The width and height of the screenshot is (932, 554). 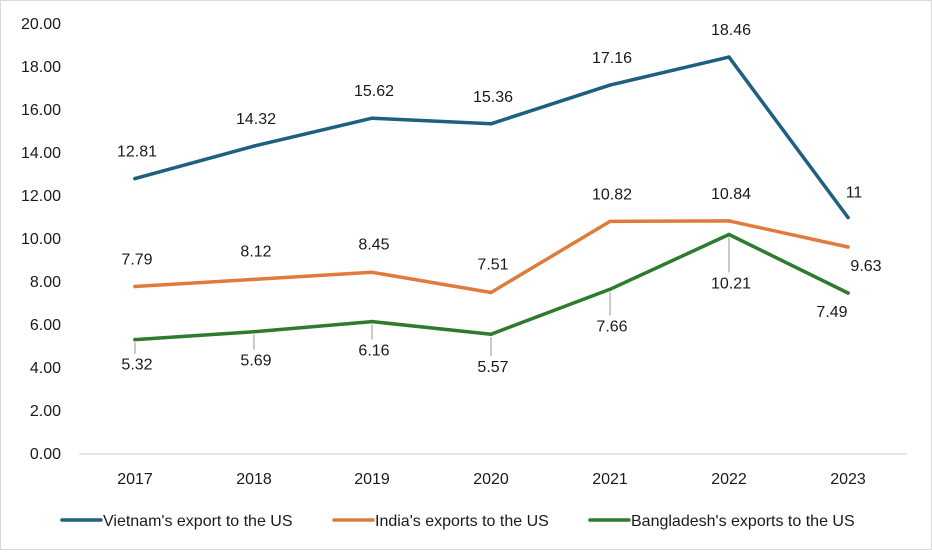 I want to click on y-tick-label: 4.00, so click(x=45, y=368).